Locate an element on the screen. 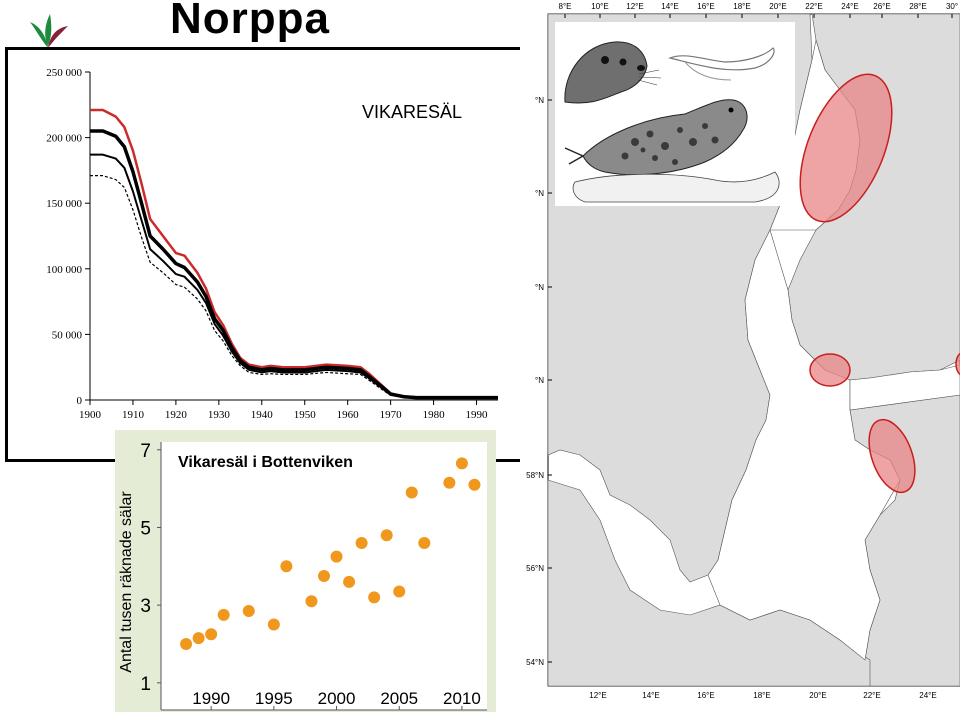 The height and width of the screenshot is (712, 960). x-tick-label: 1995 is located at coordinates (274, 698).